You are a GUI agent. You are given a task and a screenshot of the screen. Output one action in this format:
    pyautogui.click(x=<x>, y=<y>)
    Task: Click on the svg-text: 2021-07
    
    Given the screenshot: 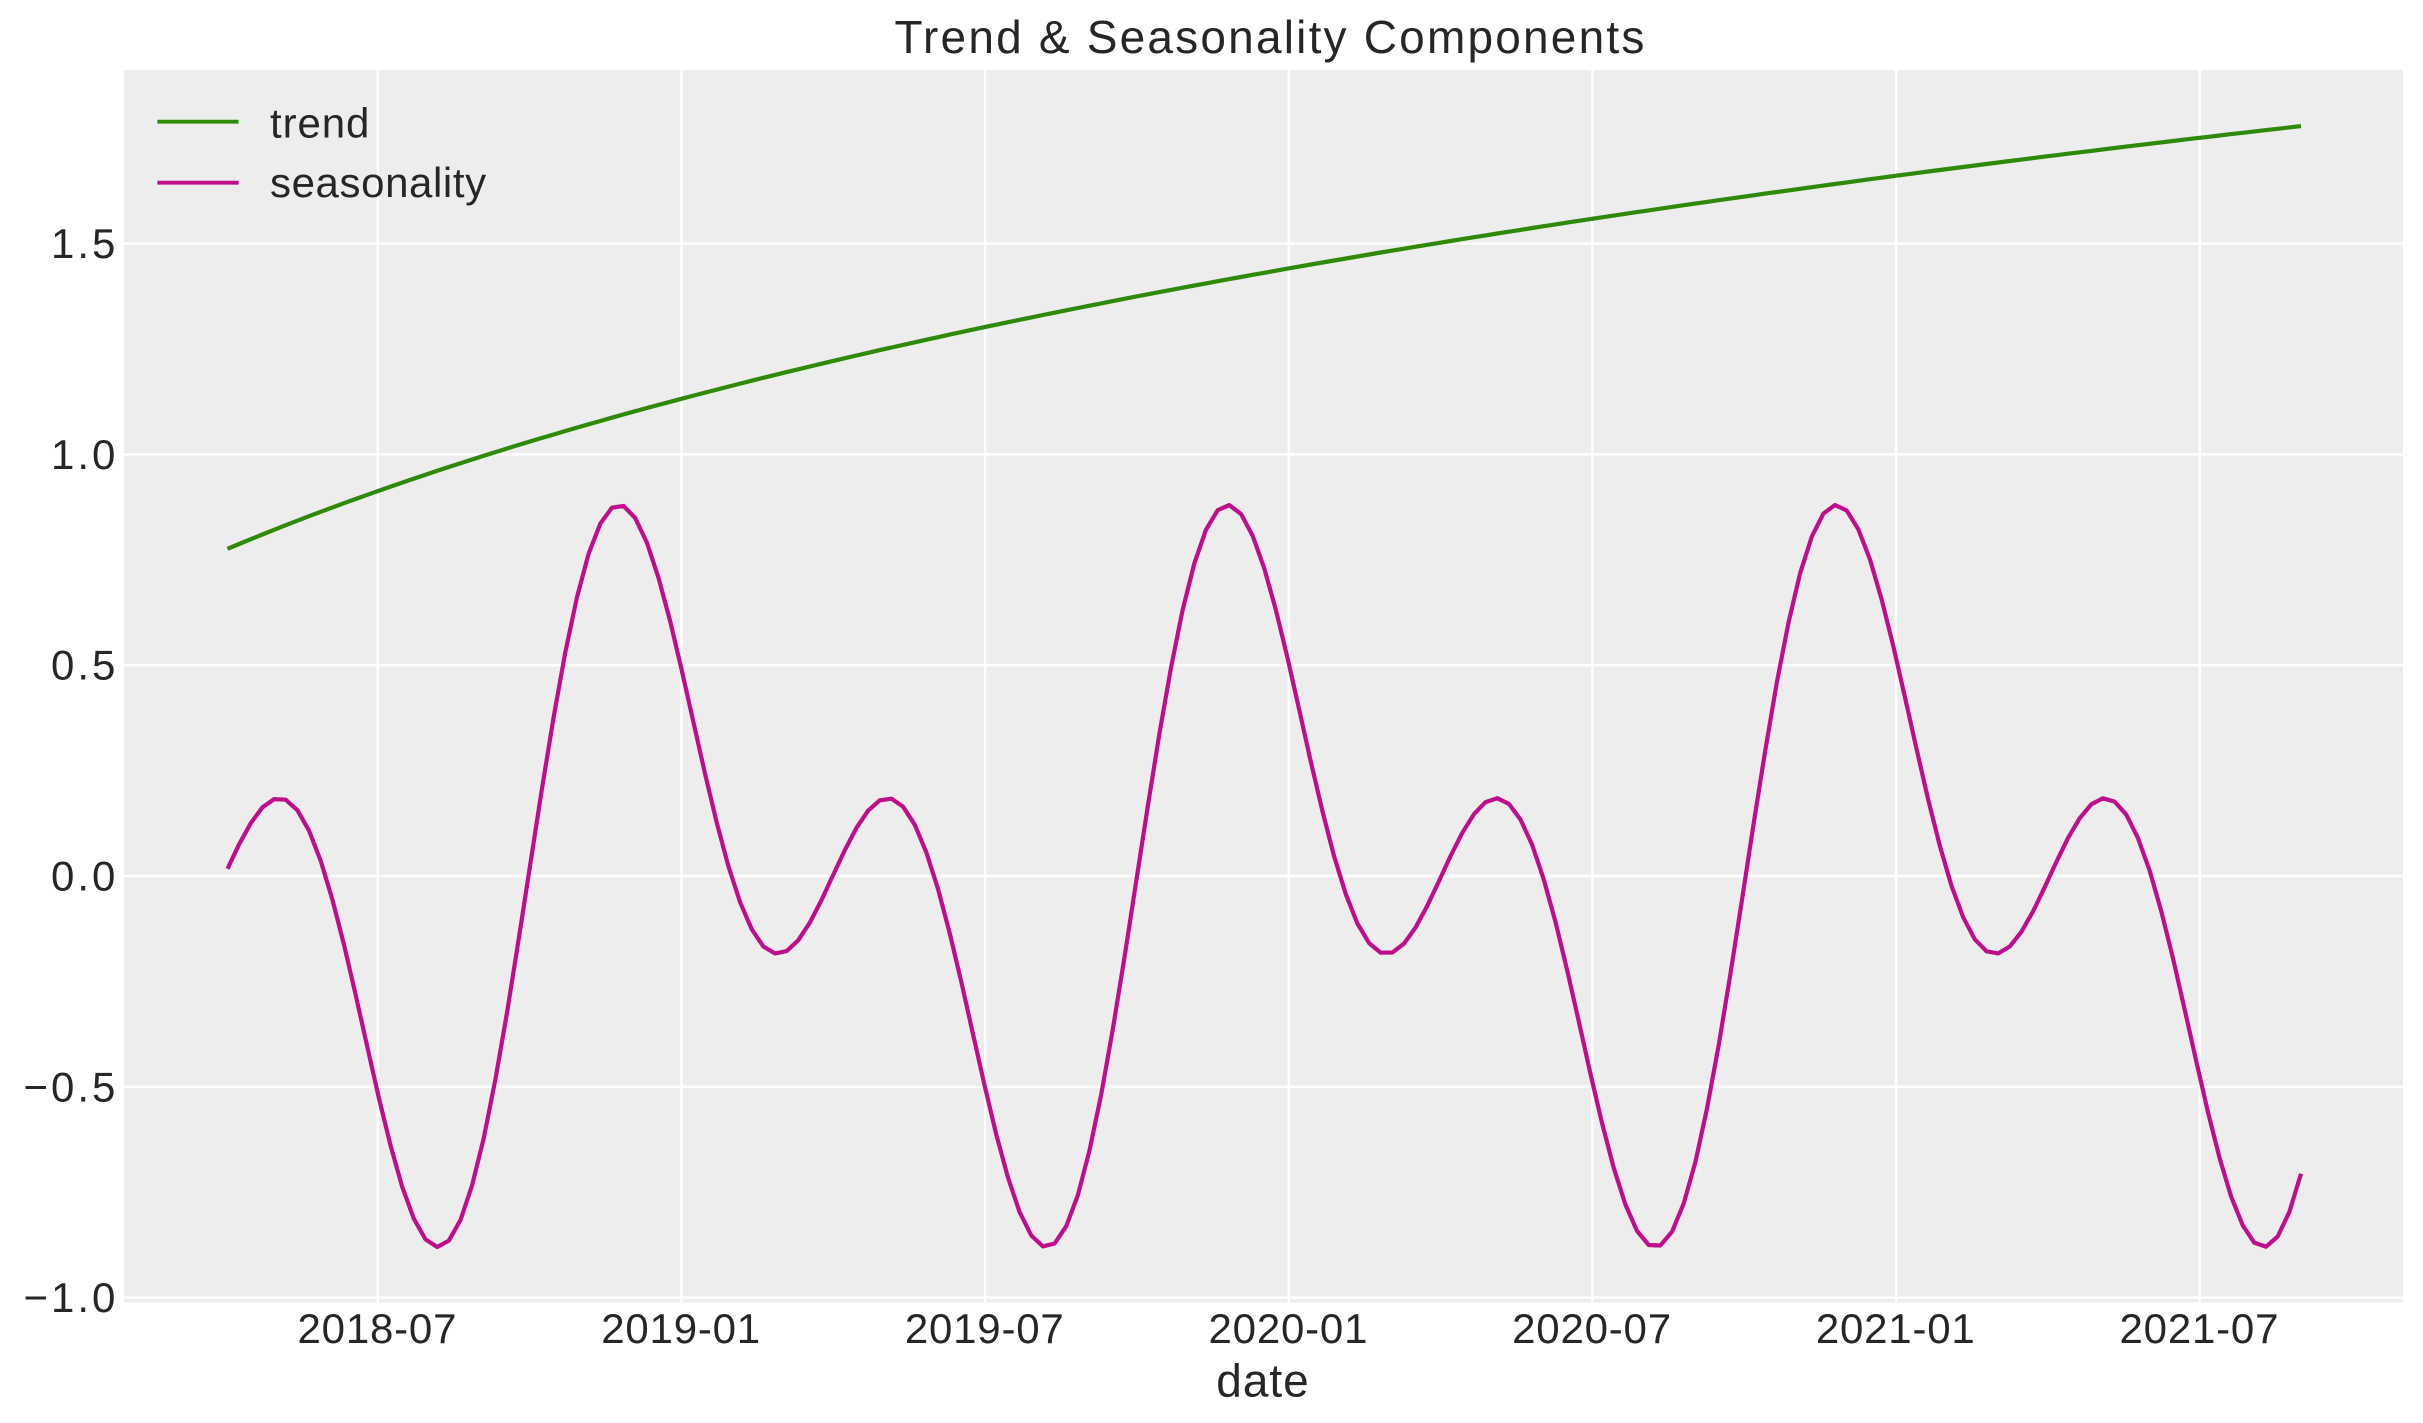 What is the action you would take?
    pyautogui.click(x=2200, y=1328)
    